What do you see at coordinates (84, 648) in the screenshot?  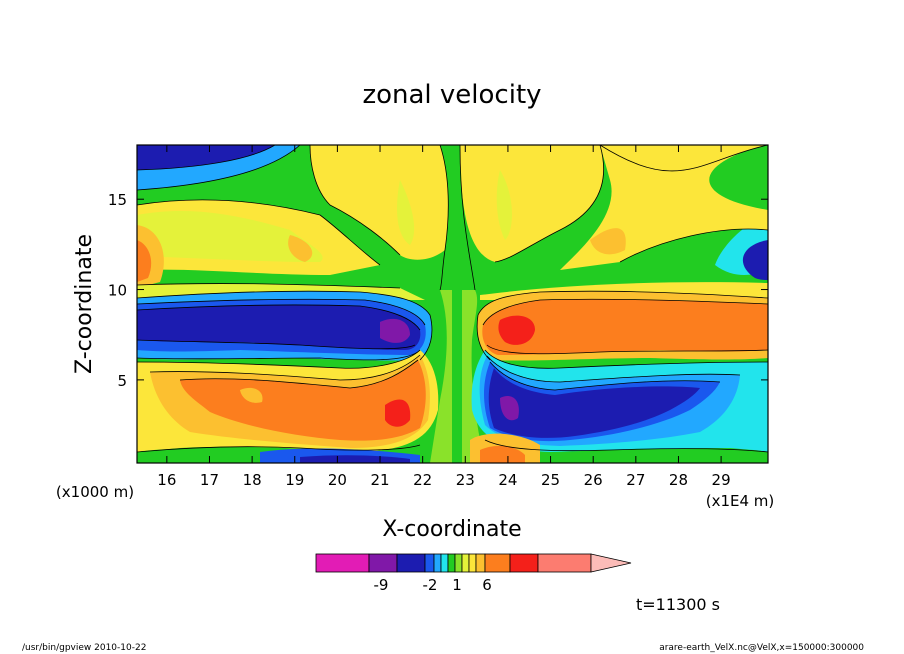 I see `footer-left: /usr/bin/gpview 2010-10-22` at bounding box center [84, 648].